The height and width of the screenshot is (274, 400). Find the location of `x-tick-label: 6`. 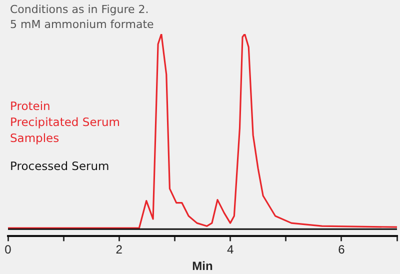

x-tick-label: 6 is located at coordinates (342, 249).